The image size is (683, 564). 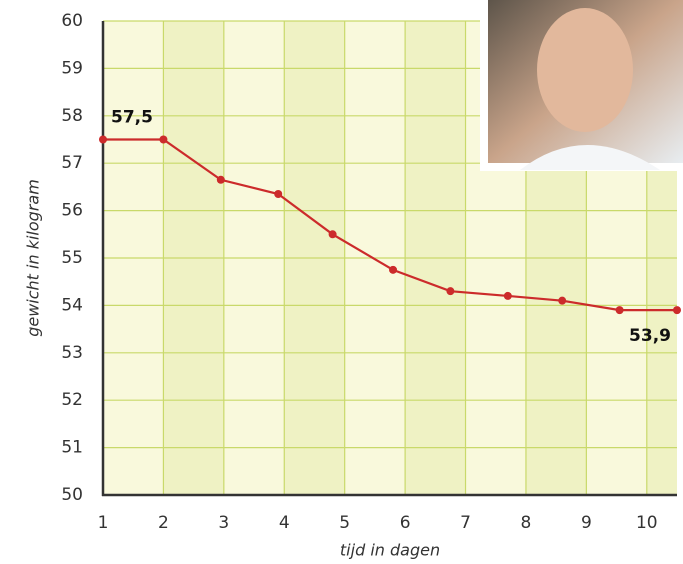 What do you see at coordinates (284, 523) in the screenshot?
I see `x-tick-label: 4` at bounding box center [284, 523].